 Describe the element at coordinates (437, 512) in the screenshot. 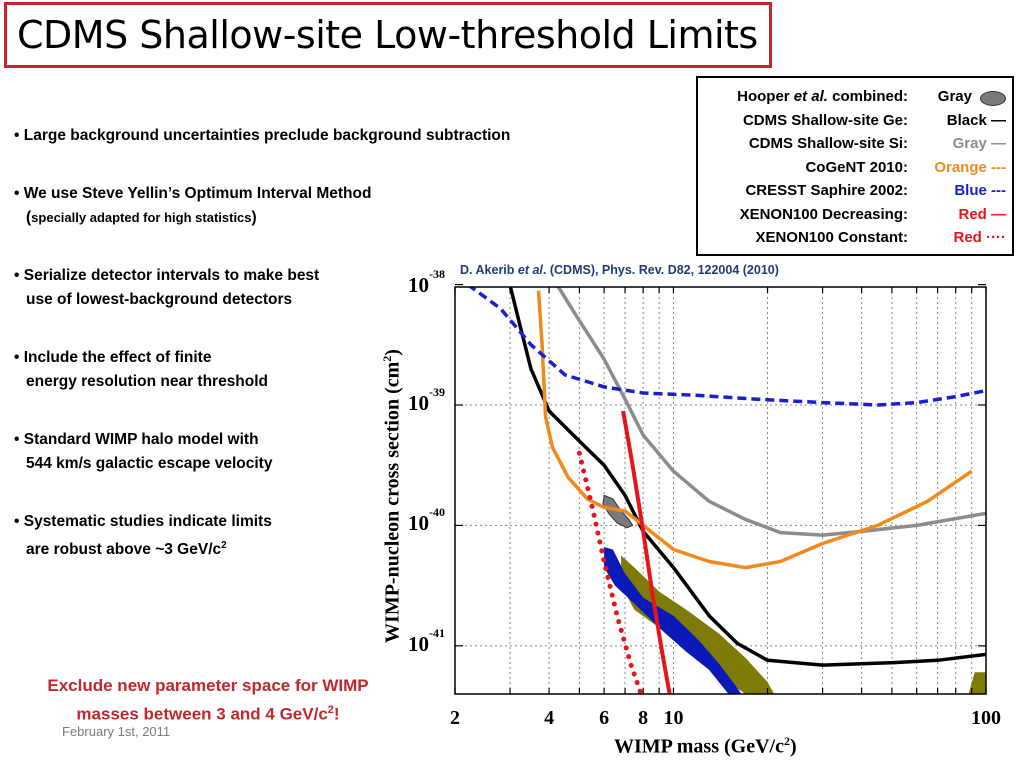

I see `y-tick-exponent: -40` at that location.